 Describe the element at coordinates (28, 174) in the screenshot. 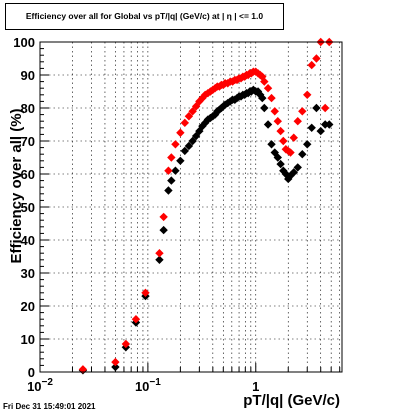

I see `y-tick-label: 60` at that location.